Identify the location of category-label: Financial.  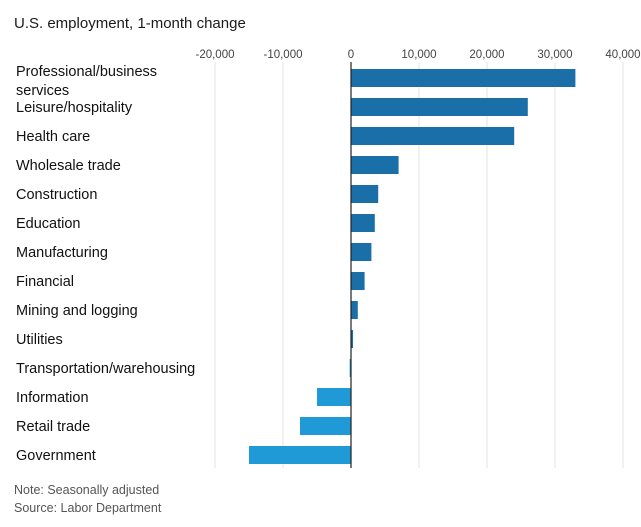
(45, 282).